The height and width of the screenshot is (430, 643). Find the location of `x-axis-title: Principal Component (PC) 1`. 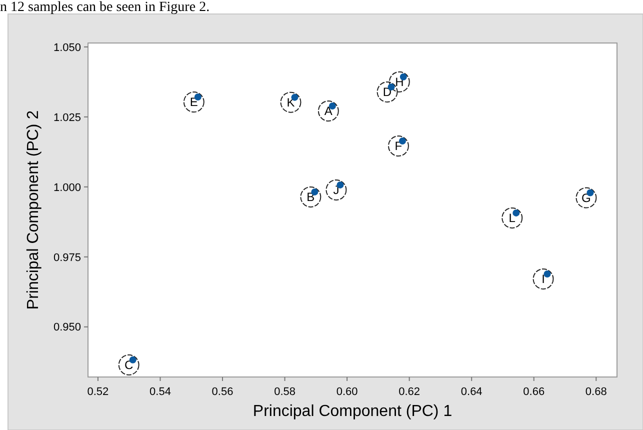

x-axis-title: Principal Component (PC) 1 is located at coordinates (352, 411).